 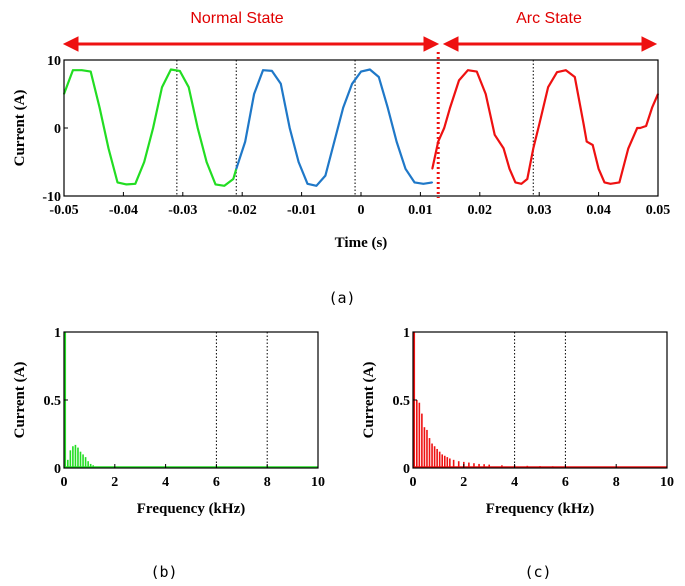 What do you see at coordinates (301, 210) in the screenshot?
I see `x-tick-label: -0.01` at bounding box center [301, 210].